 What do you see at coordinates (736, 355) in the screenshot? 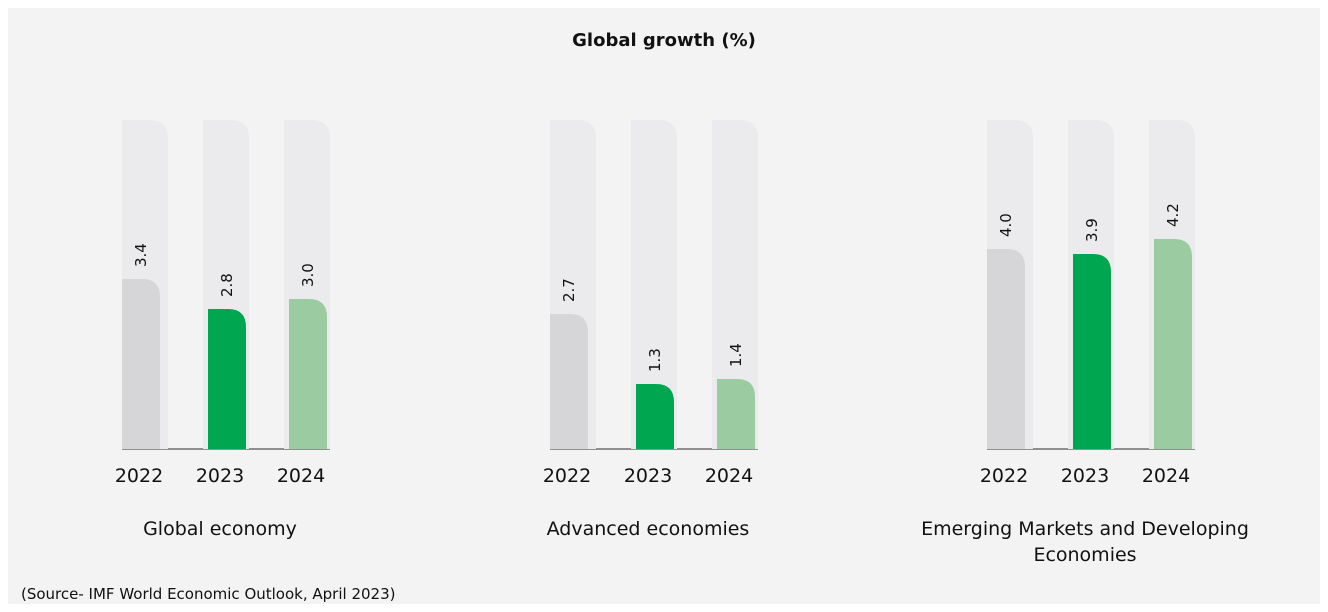
I see `value-label: 1.4` at bounding box center [736, 355].